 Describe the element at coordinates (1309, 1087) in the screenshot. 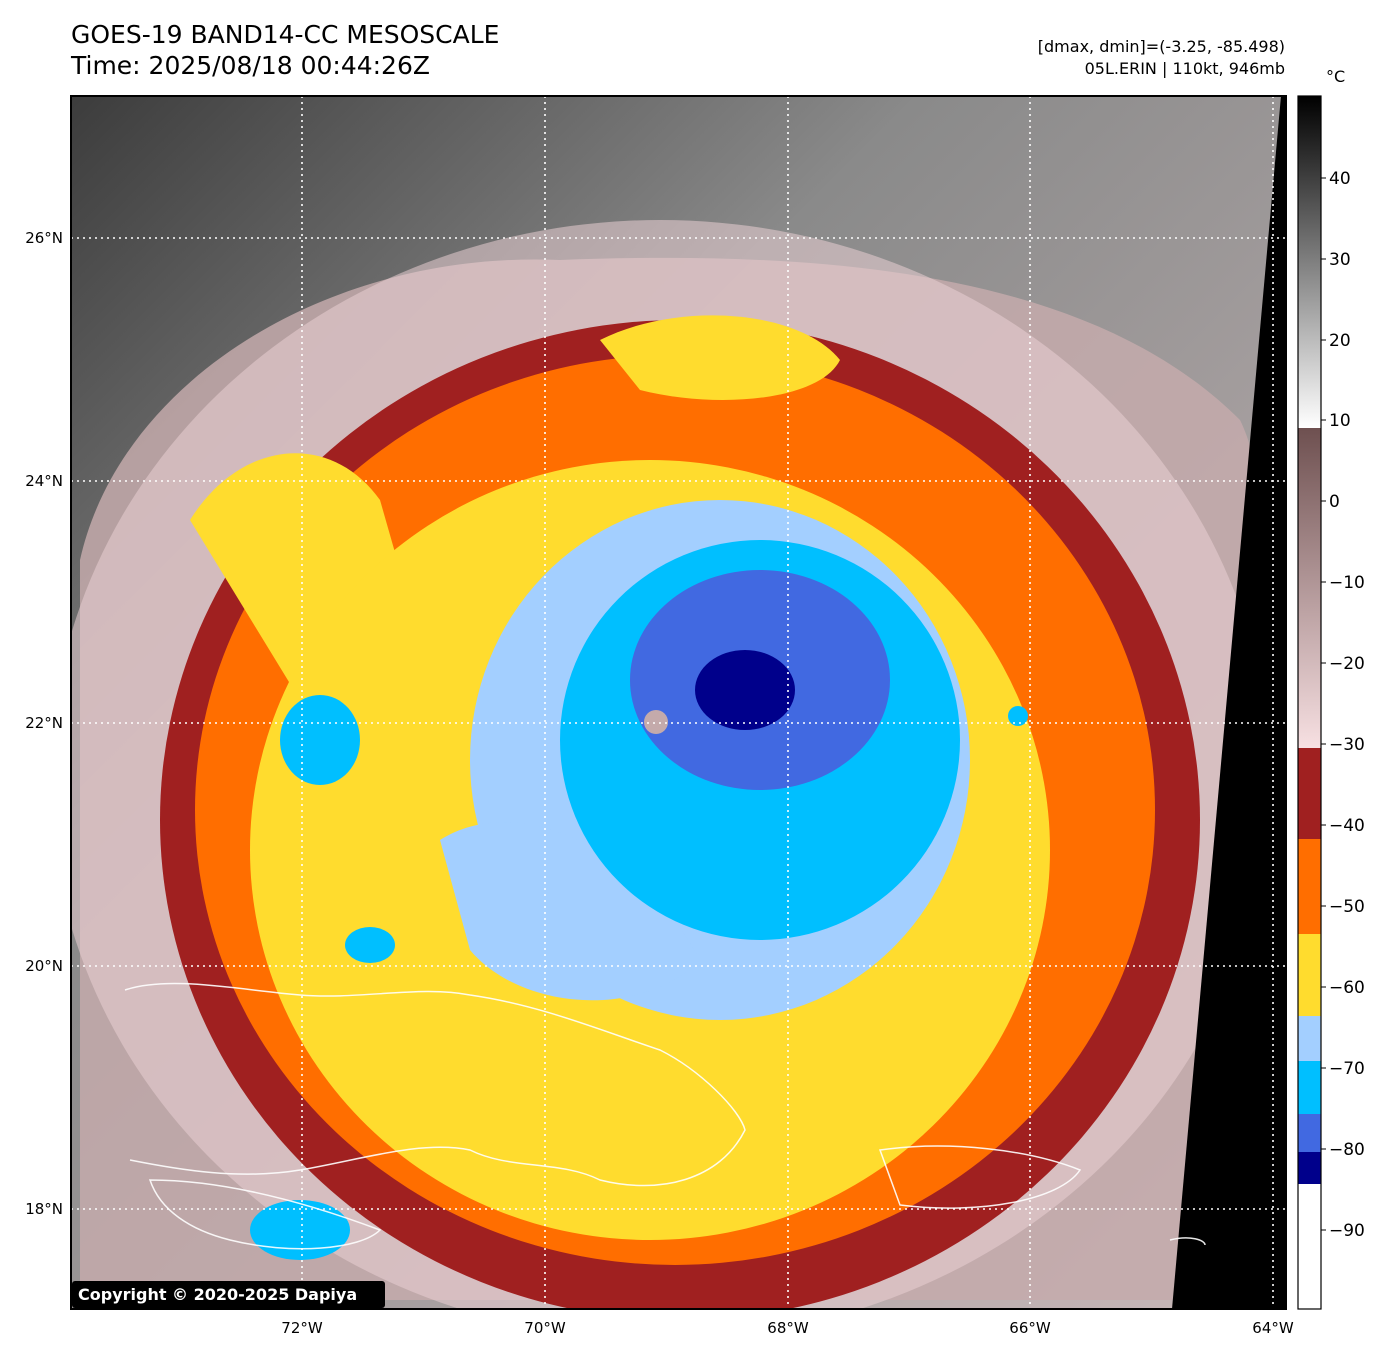

I see `colorbar-skyblue-segment` at that location.